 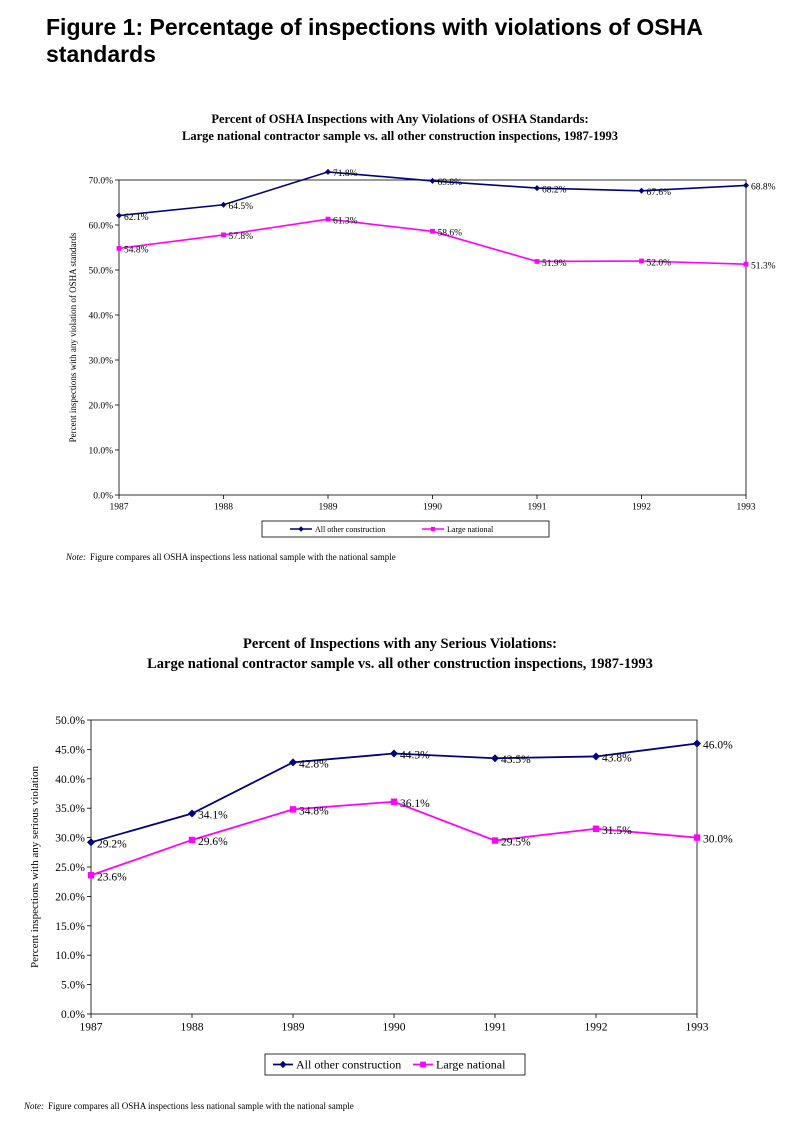 I want to click on x-tick-label: 1993, so click(x=697, y=1028).